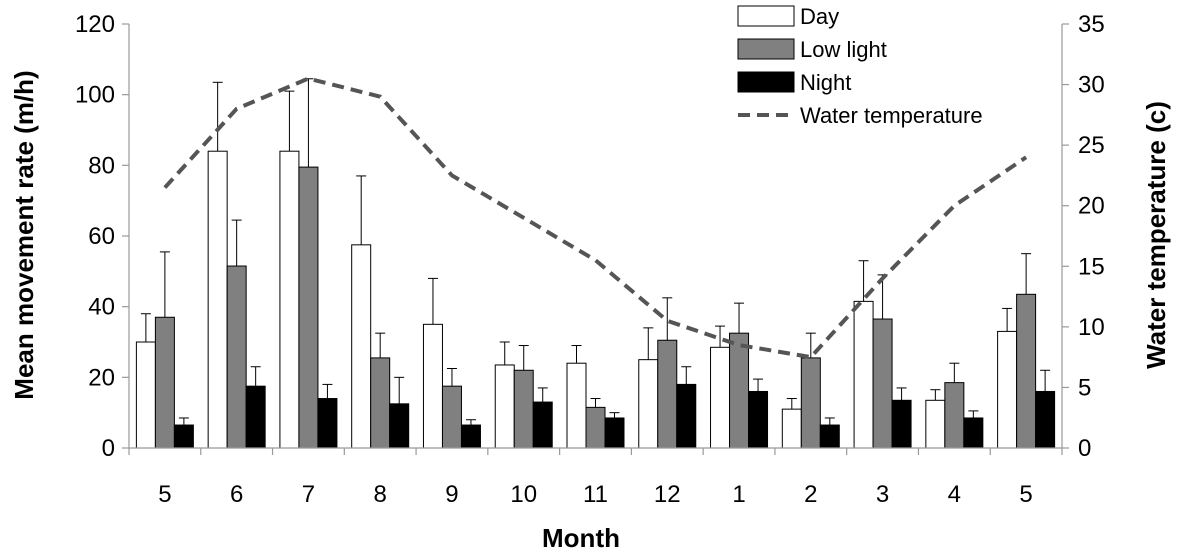  I want to click on x-tick-label: 2, so click(810, 494).